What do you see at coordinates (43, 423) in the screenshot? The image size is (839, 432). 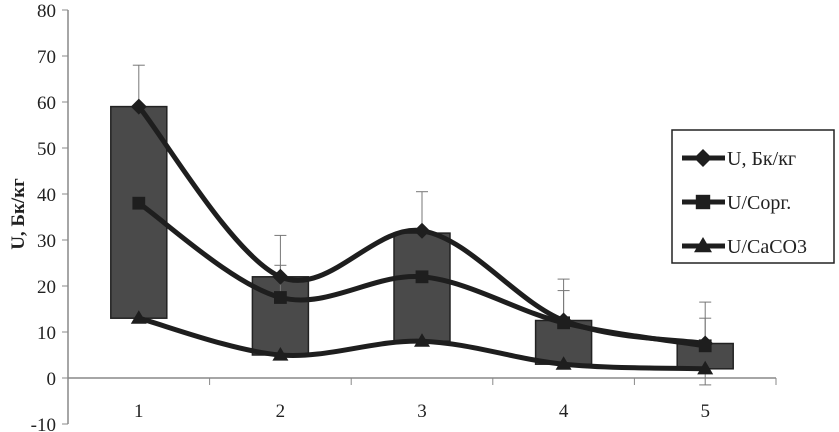 I see `y-tick-label: -10` at bounding box center [43, 423].